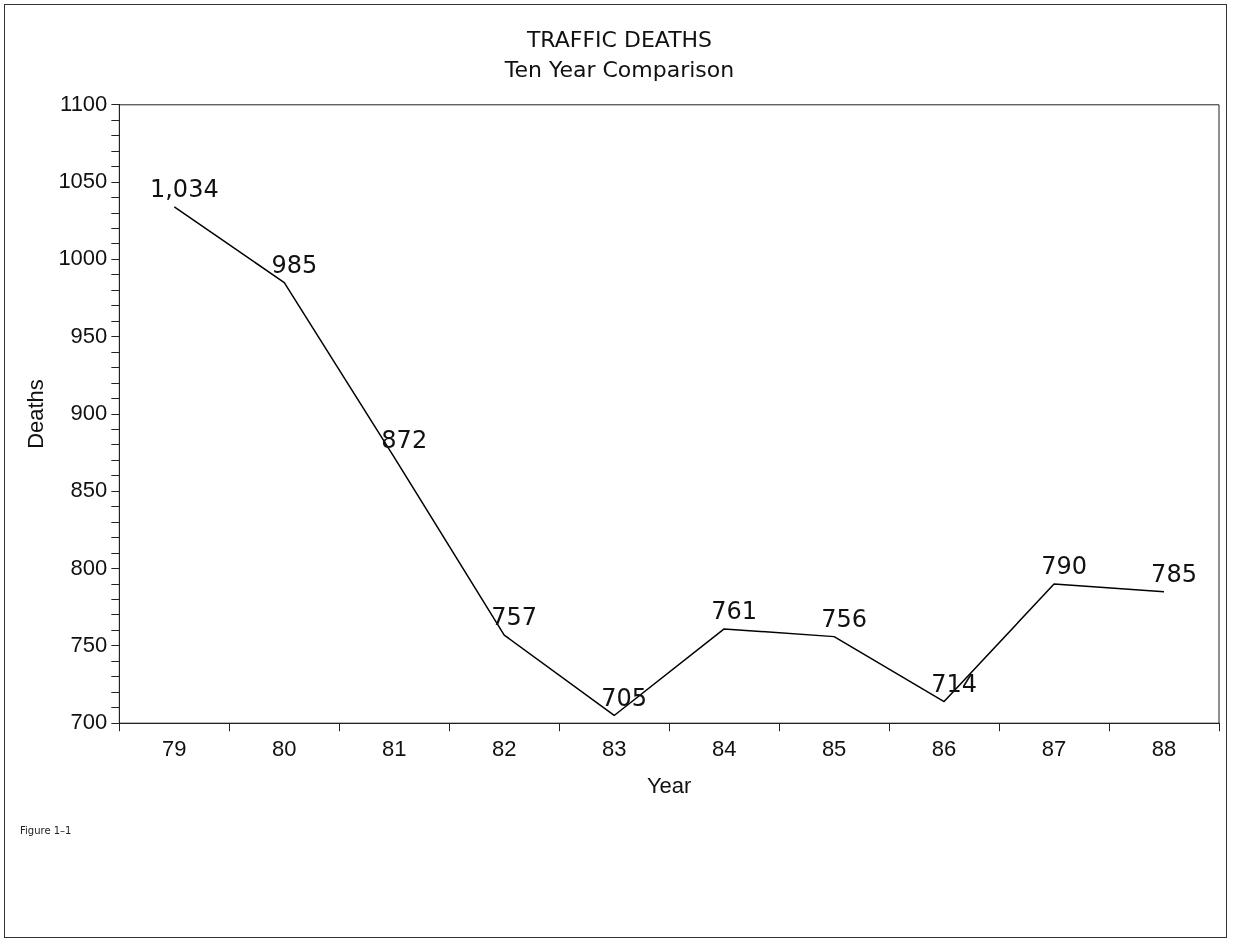  I want to click on y-tick-label: 900, so click(89, 413).